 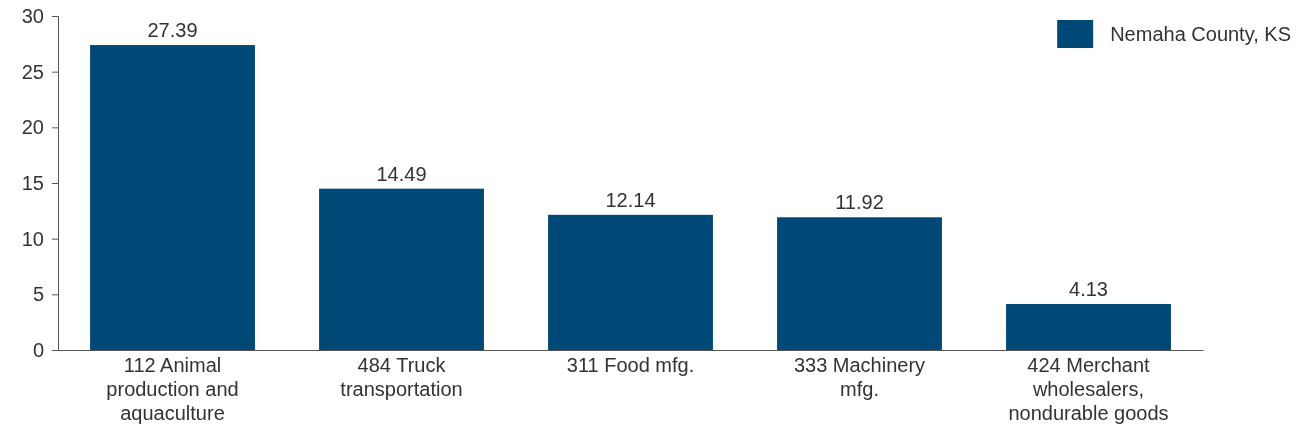 I want to click on x-tick-label: 333 Machinery mfg., so click(x=859, y=377).